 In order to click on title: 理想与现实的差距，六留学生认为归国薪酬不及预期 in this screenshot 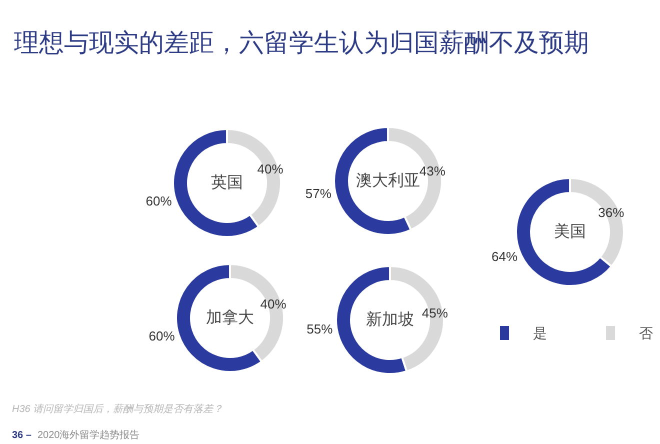, I will do `click(301, 43)`.